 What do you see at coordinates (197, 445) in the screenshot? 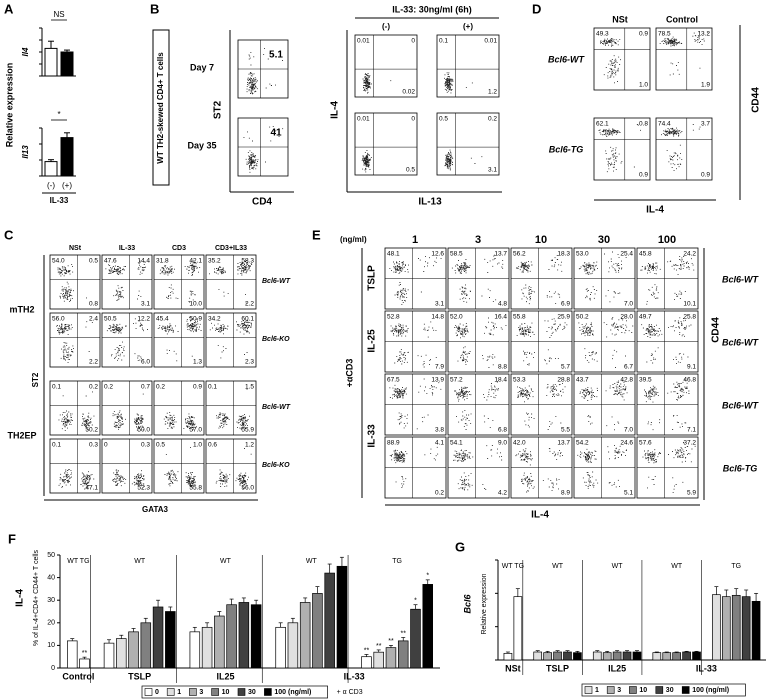
I see `quadrant-value: 1.0` at bounding box center [197, 445].